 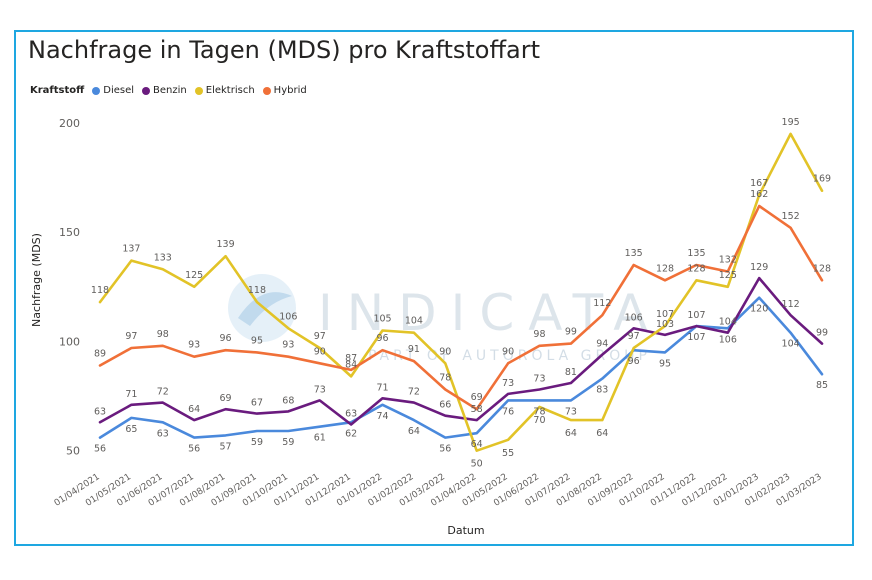 I want to click on data-label-diesel-15: 73, so click(x=571, y=411).